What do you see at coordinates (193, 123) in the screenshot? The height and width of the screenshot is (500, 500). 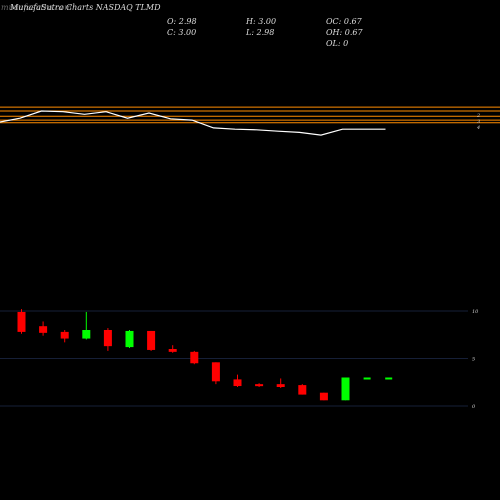 I see `price-line` at bounding box center [193, 123].